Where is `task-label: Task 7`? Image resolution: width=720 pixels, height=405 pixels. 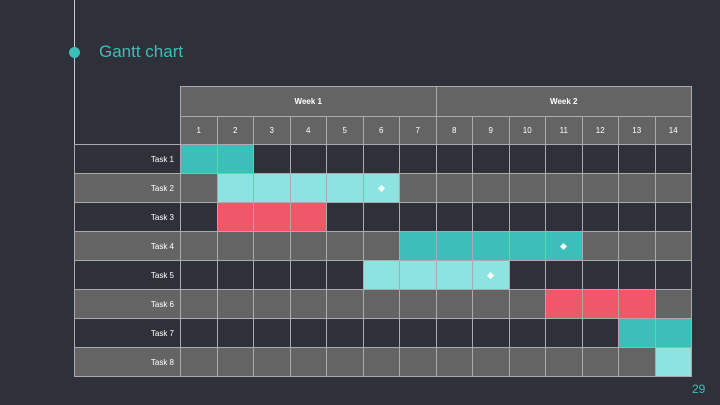 task-label: Task 7 is located at coordinates (127, 333).